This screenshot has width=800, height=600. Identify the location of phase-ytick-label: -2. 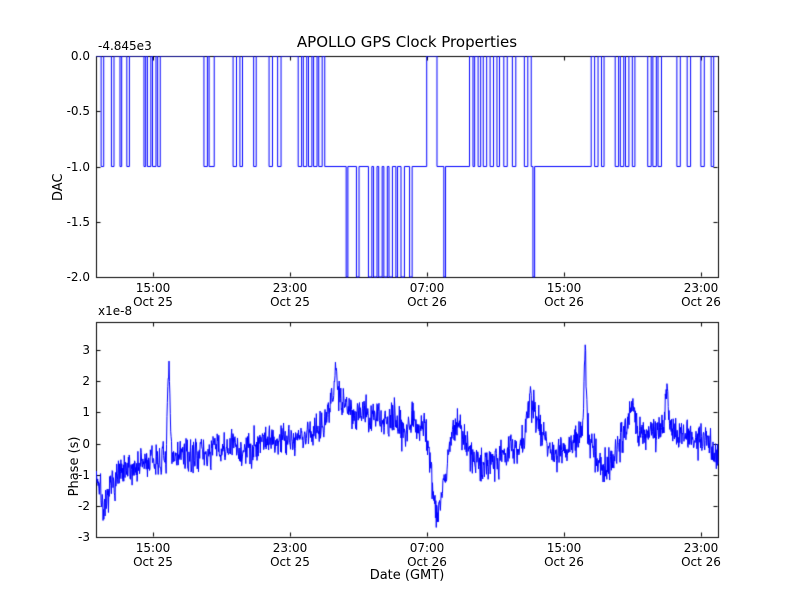
(84, 506).